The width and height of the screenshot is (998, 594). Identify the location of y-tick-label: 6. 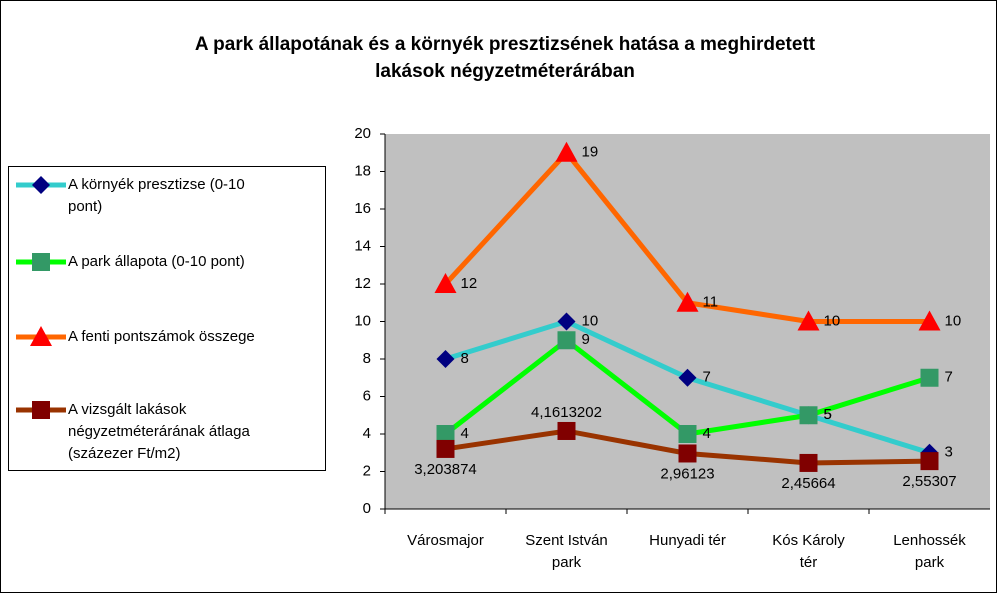
(367, 395).